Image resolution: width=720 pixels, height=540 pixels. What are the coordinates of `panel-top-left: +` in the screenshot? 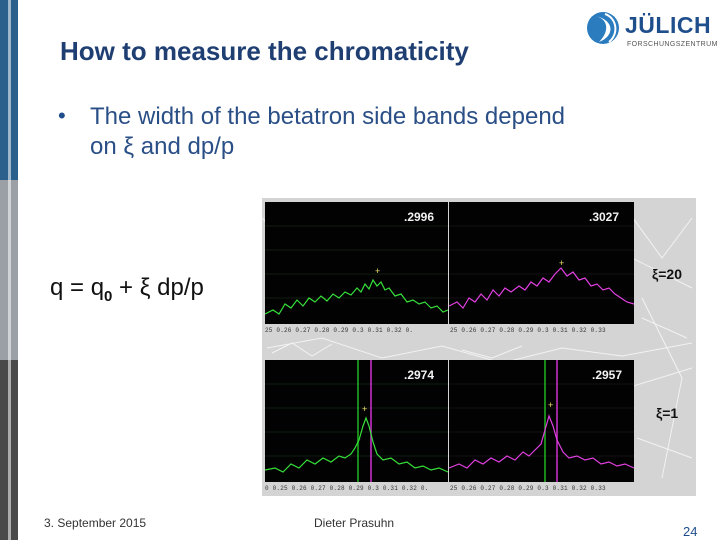 It's located at (356, 263).